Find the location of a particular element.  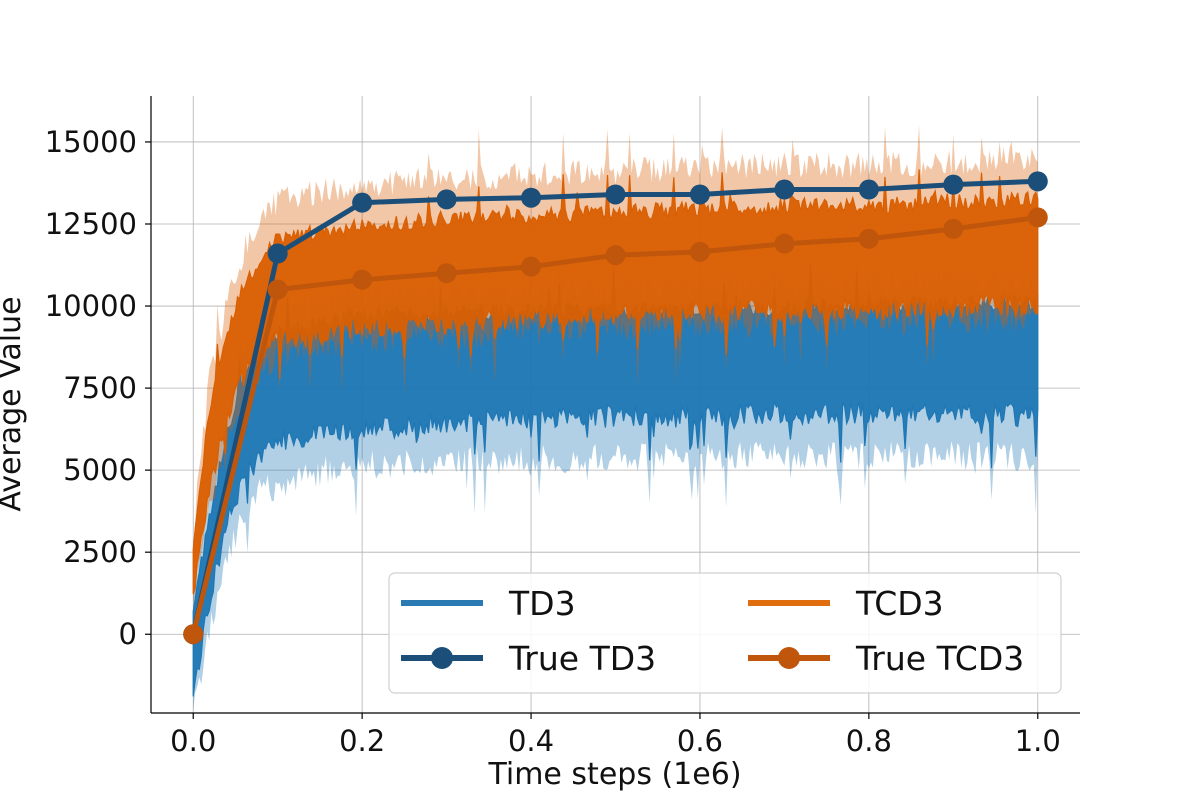

y-tick-label: 0 is located at coordinates (128, 634).